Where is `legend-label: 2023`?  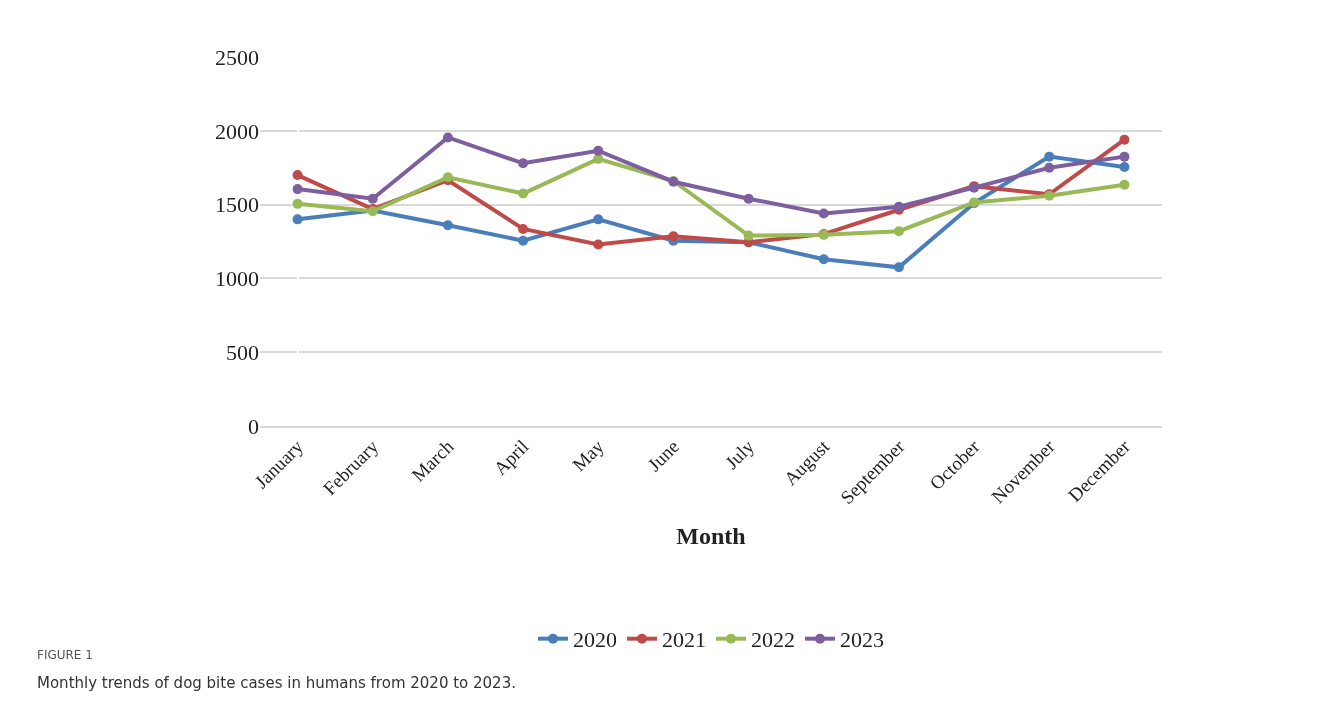 legend-label: 2023 is located at coordinates (862, 640).